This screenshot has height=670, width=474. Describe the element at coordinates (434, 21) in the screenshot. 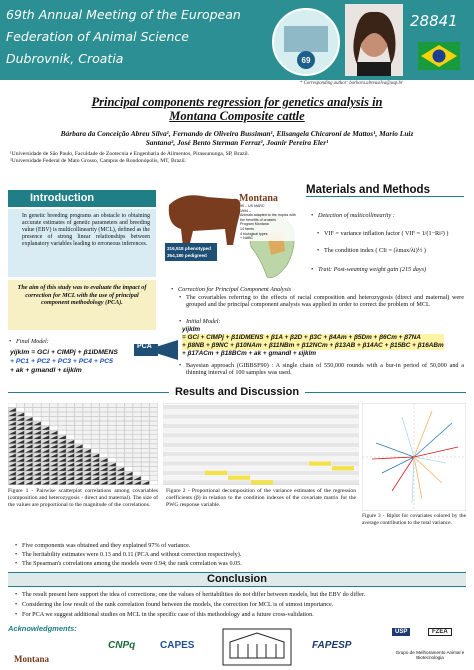

I see `abstract-id: 28841` at that location.